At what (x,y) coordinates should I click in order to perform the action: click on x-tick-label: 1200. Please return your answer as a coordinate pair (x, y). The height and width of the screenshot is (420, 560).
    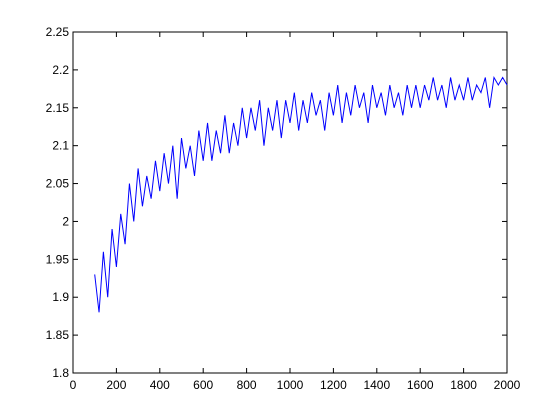
    Looking at the image, I should click on (333, 385).